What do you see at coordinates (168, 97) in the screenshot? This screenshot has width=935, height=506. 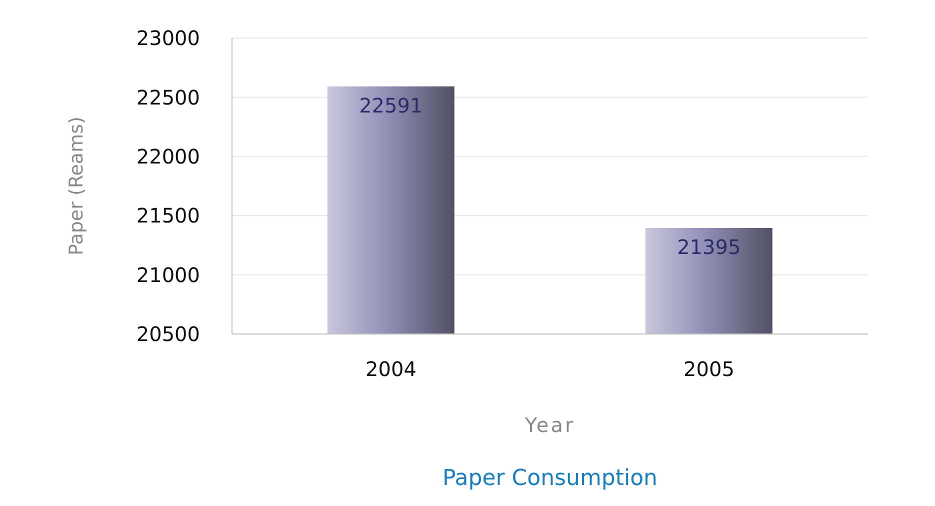 I see `y-tick-label: 22500` at bounding box center [168, 97].